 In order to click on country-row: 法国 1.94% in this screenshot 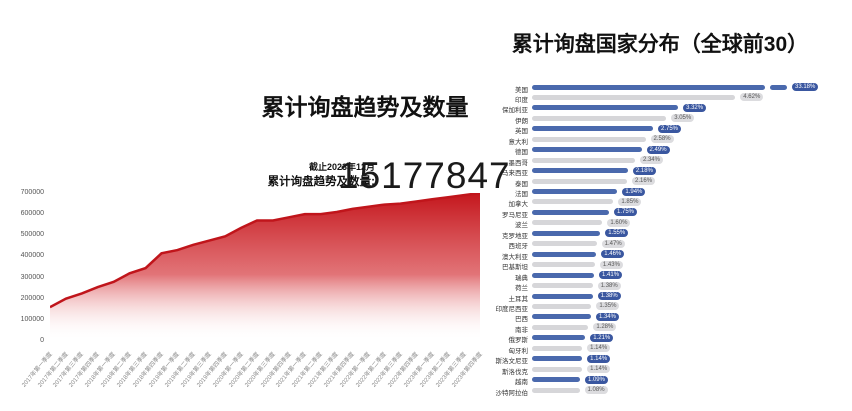, I will do `click(670, 192)`.